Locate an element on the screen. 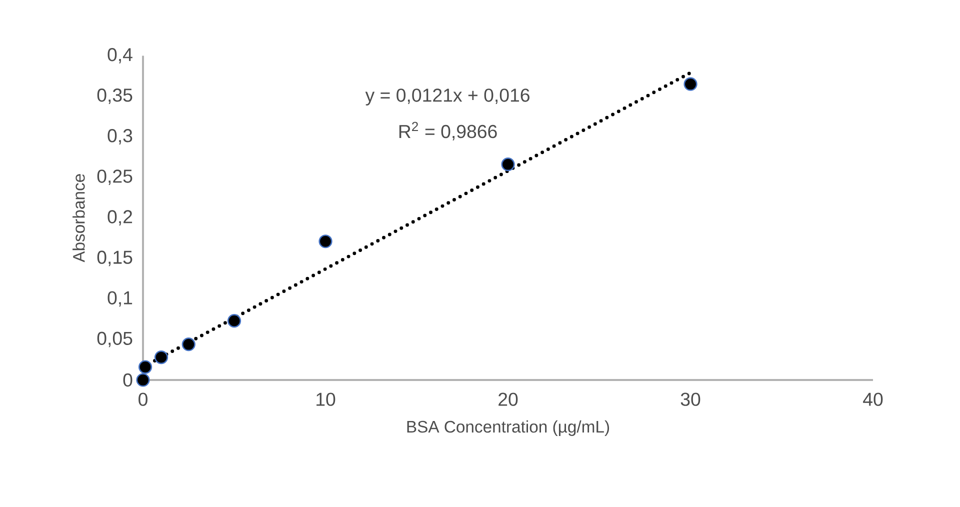  y-tick-label: 0 is located at coordinates (127, 380).